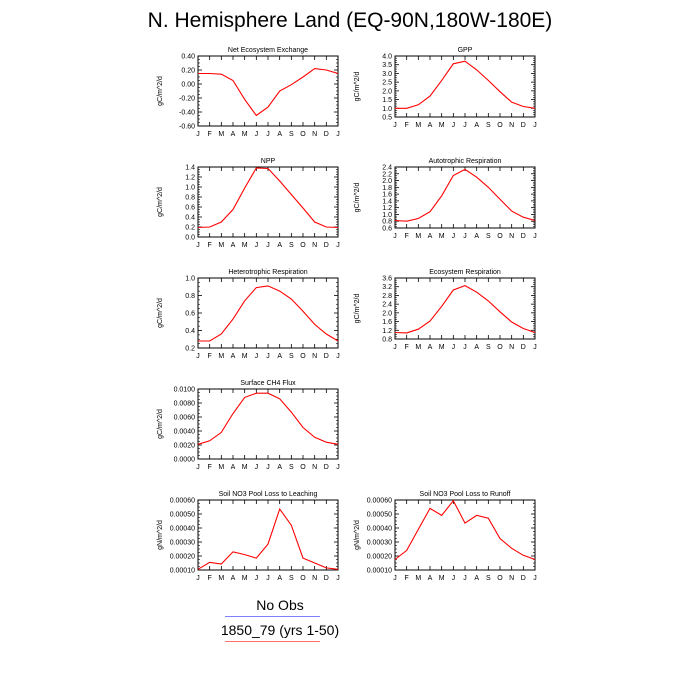 The image size is (700, 700). Describe the element at coordinates (185, 418) in the screenshot. I see `y-tick-label: 0.0060` at that location.